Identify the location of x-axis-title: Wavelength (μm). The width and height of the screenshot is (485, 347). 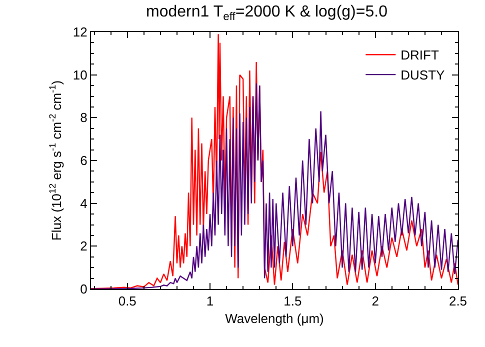
(274, 318).